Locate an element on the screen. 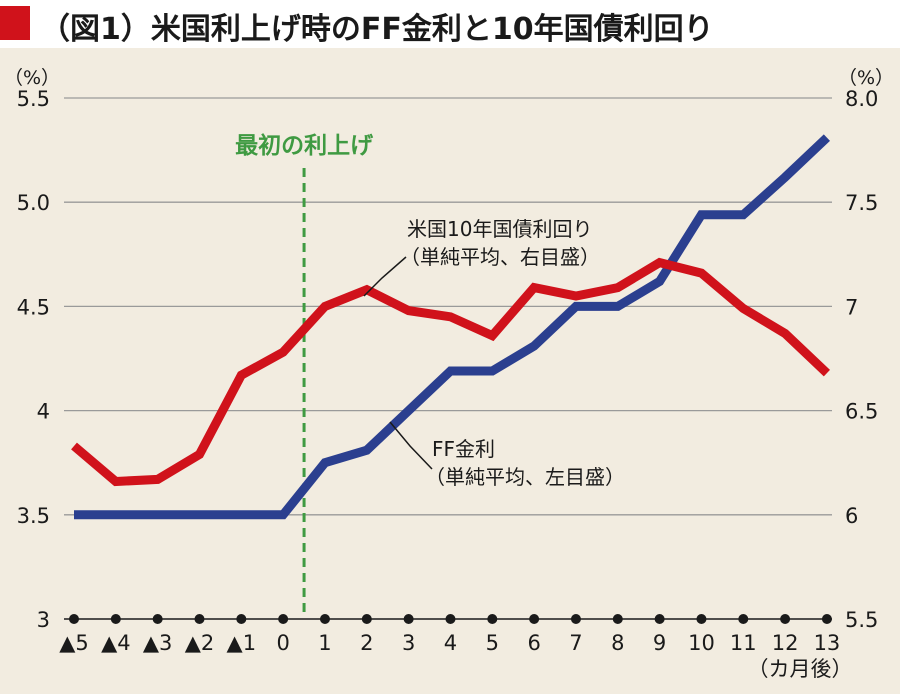 The width and height of the screenshot is (900, 694). ff-label-line2: （単純平均、左目盛） is located at coordinates (525, 477).